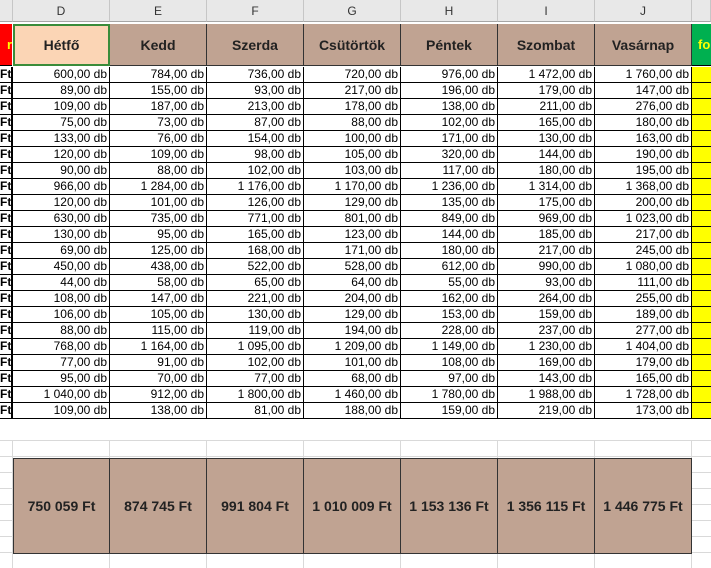  What do you see at coordinates (352, 315) in the screenshot?
I see `table-cell: 129,00 db` at bounding box center [352, 315].